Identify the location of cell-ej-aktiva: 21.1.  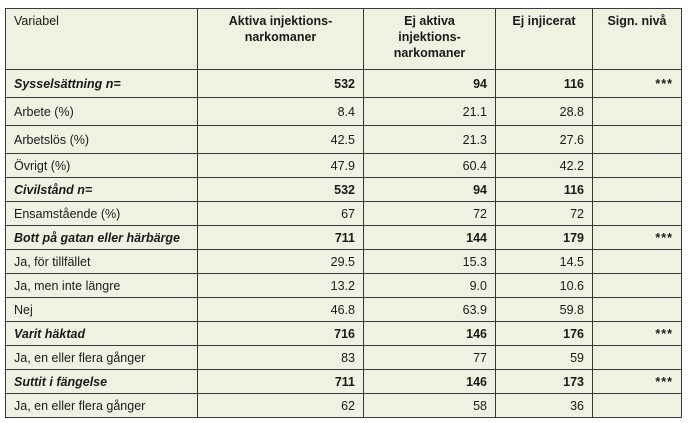
(429, 111).